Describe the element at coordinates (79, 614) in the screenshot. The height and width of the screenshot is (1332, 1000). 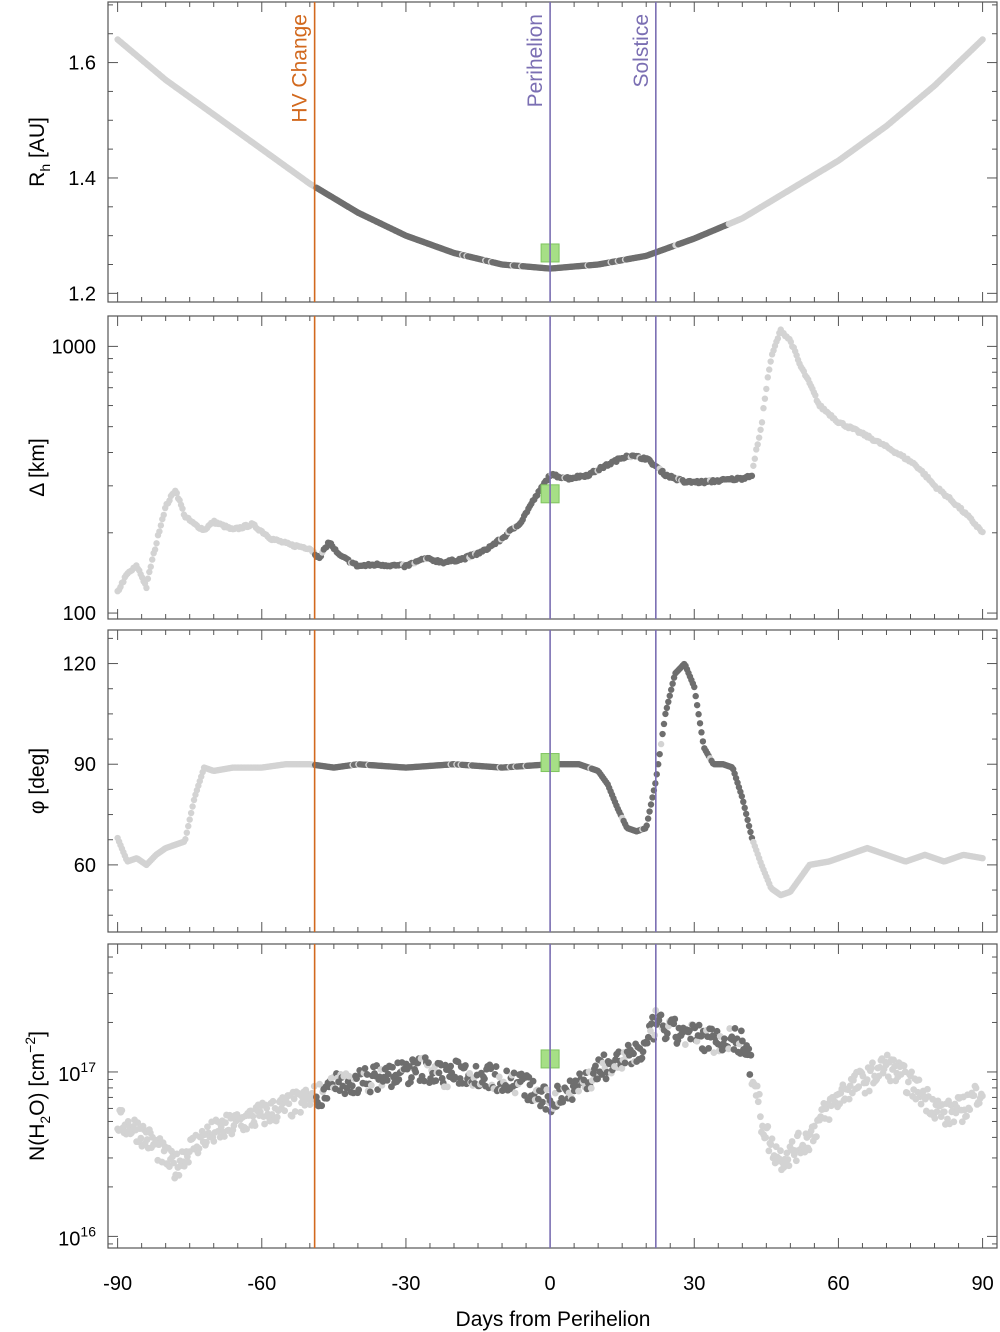
I see `y-tick-label: 100` at that location.